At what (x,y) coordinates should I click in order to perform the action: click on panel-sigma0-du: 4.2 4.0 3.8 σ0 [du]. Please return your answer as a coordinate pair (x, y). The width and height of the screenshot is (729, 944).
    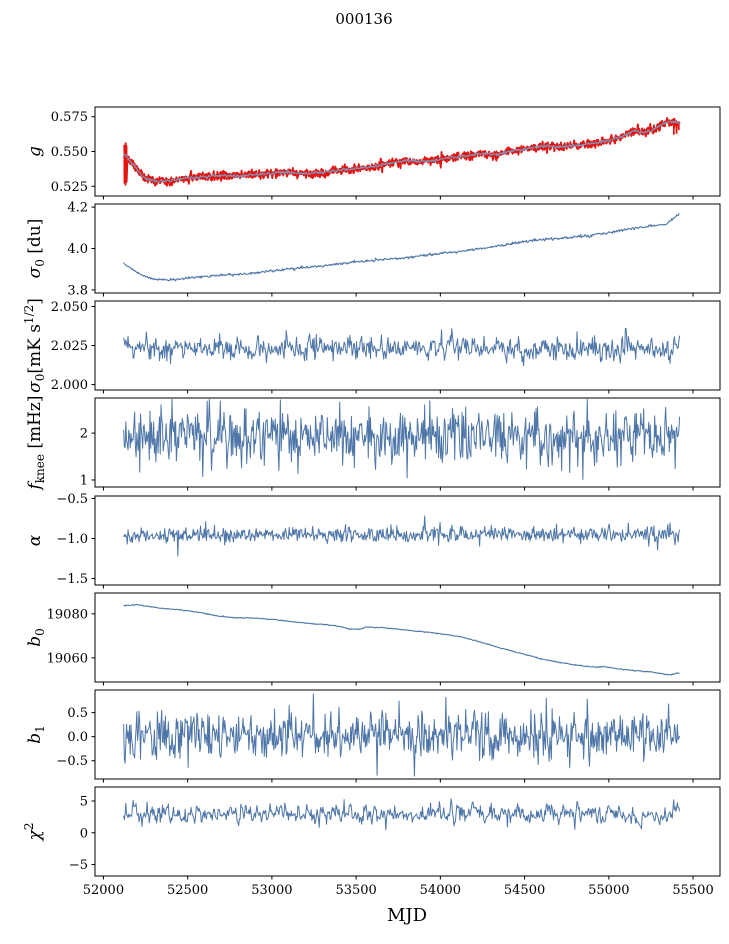
    Looking at the image, I should click on (373, 249).